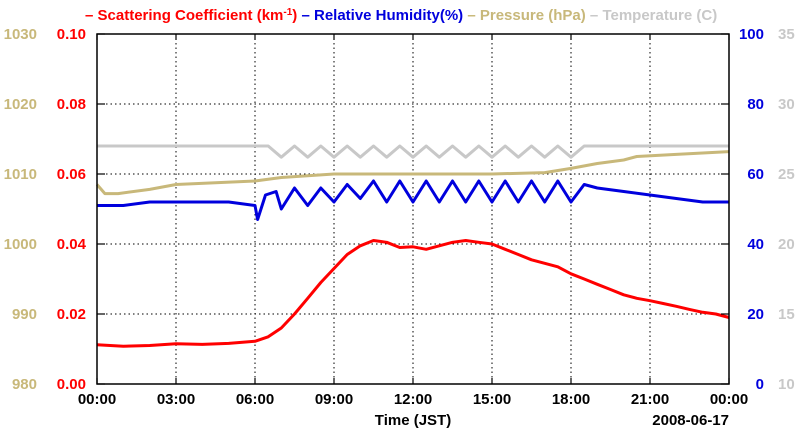 Image resolution: width=800 pixels, height=434 pixels. What do you see at coordinates (191, 15) in the screenshot?
I see `legend-entry: Scattering Coefficient (km` at bounding box center [191, 15].